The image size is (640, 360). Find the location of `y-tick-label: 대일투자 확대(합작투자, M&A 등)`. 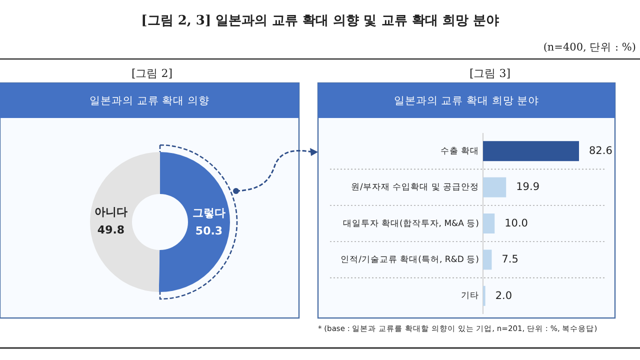

y-tick-label: 대일투자 확대(합작투자, M&A 등) is located at coordinates (410, 223).